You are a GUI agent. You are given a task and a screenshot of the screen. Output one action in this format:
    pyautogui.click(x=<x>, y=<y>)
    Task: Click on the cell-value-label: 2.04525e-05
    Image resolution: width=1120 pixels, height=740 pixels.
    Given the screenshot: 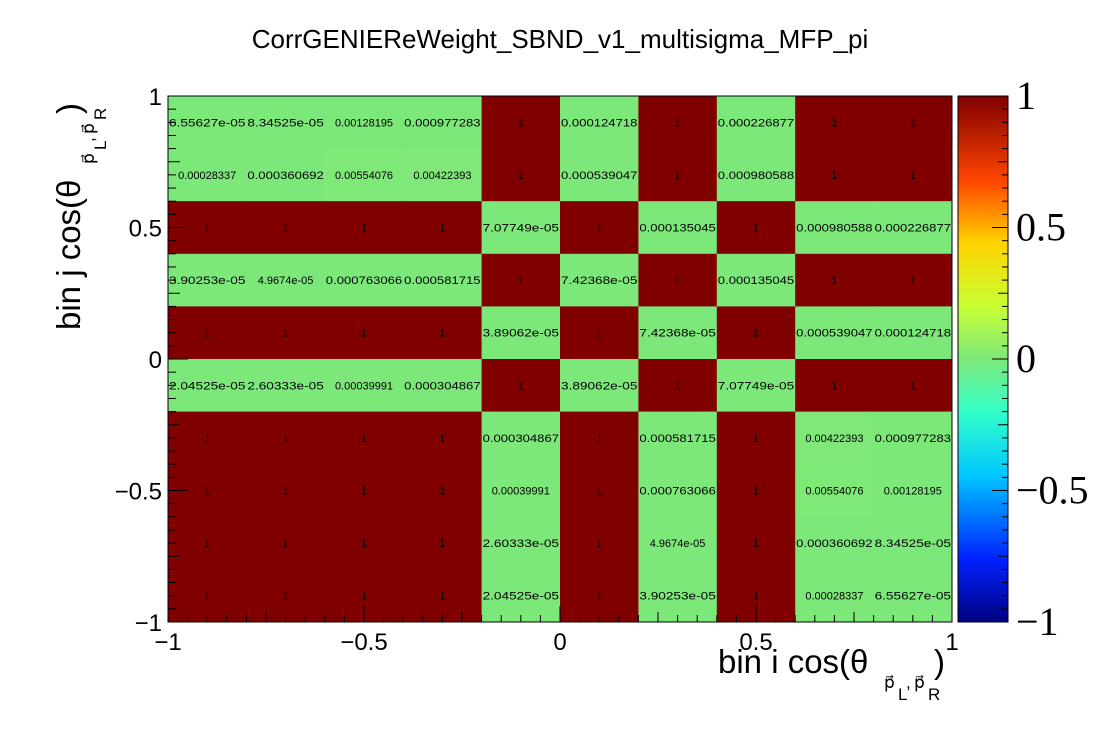 What is the action you would take?
    pyautogui.click(x=207, y=386)
    